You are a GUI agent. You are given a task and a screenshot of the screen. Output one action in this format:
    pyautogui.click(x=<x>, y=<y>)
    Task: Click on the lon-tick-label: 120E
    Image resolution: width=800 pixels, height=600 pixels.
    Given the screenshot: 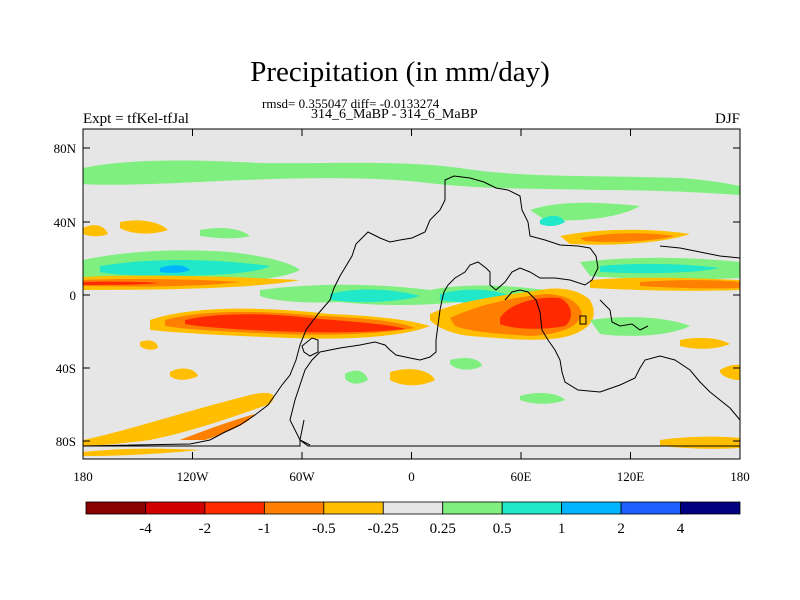 What is the action you would take?
    pyautogui.click(x=631, y=476)
    